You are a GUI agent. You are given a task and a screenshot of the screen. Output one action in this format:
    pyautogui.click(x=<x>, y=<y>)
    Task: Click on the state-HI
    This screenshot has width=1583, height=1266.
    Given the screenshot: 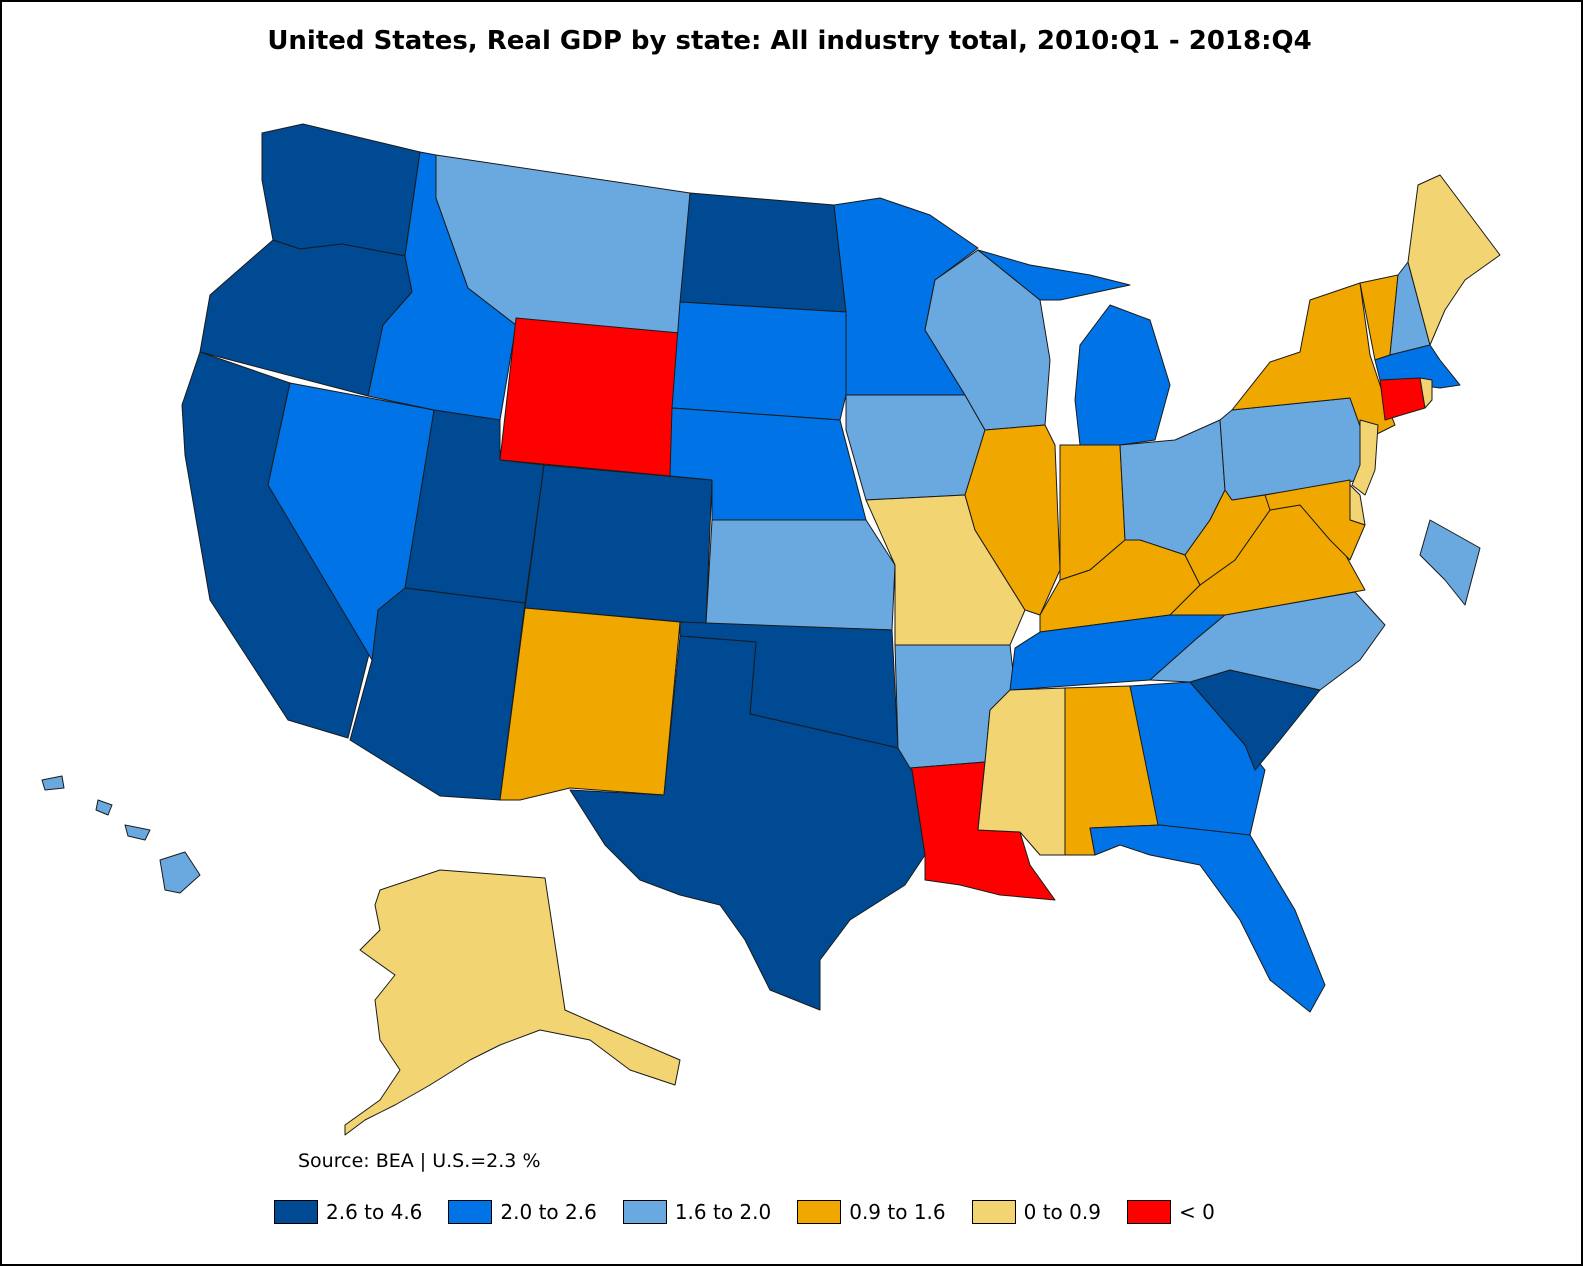 What is the action you would take?
    pyautogui.click(x=121, y=834)
    